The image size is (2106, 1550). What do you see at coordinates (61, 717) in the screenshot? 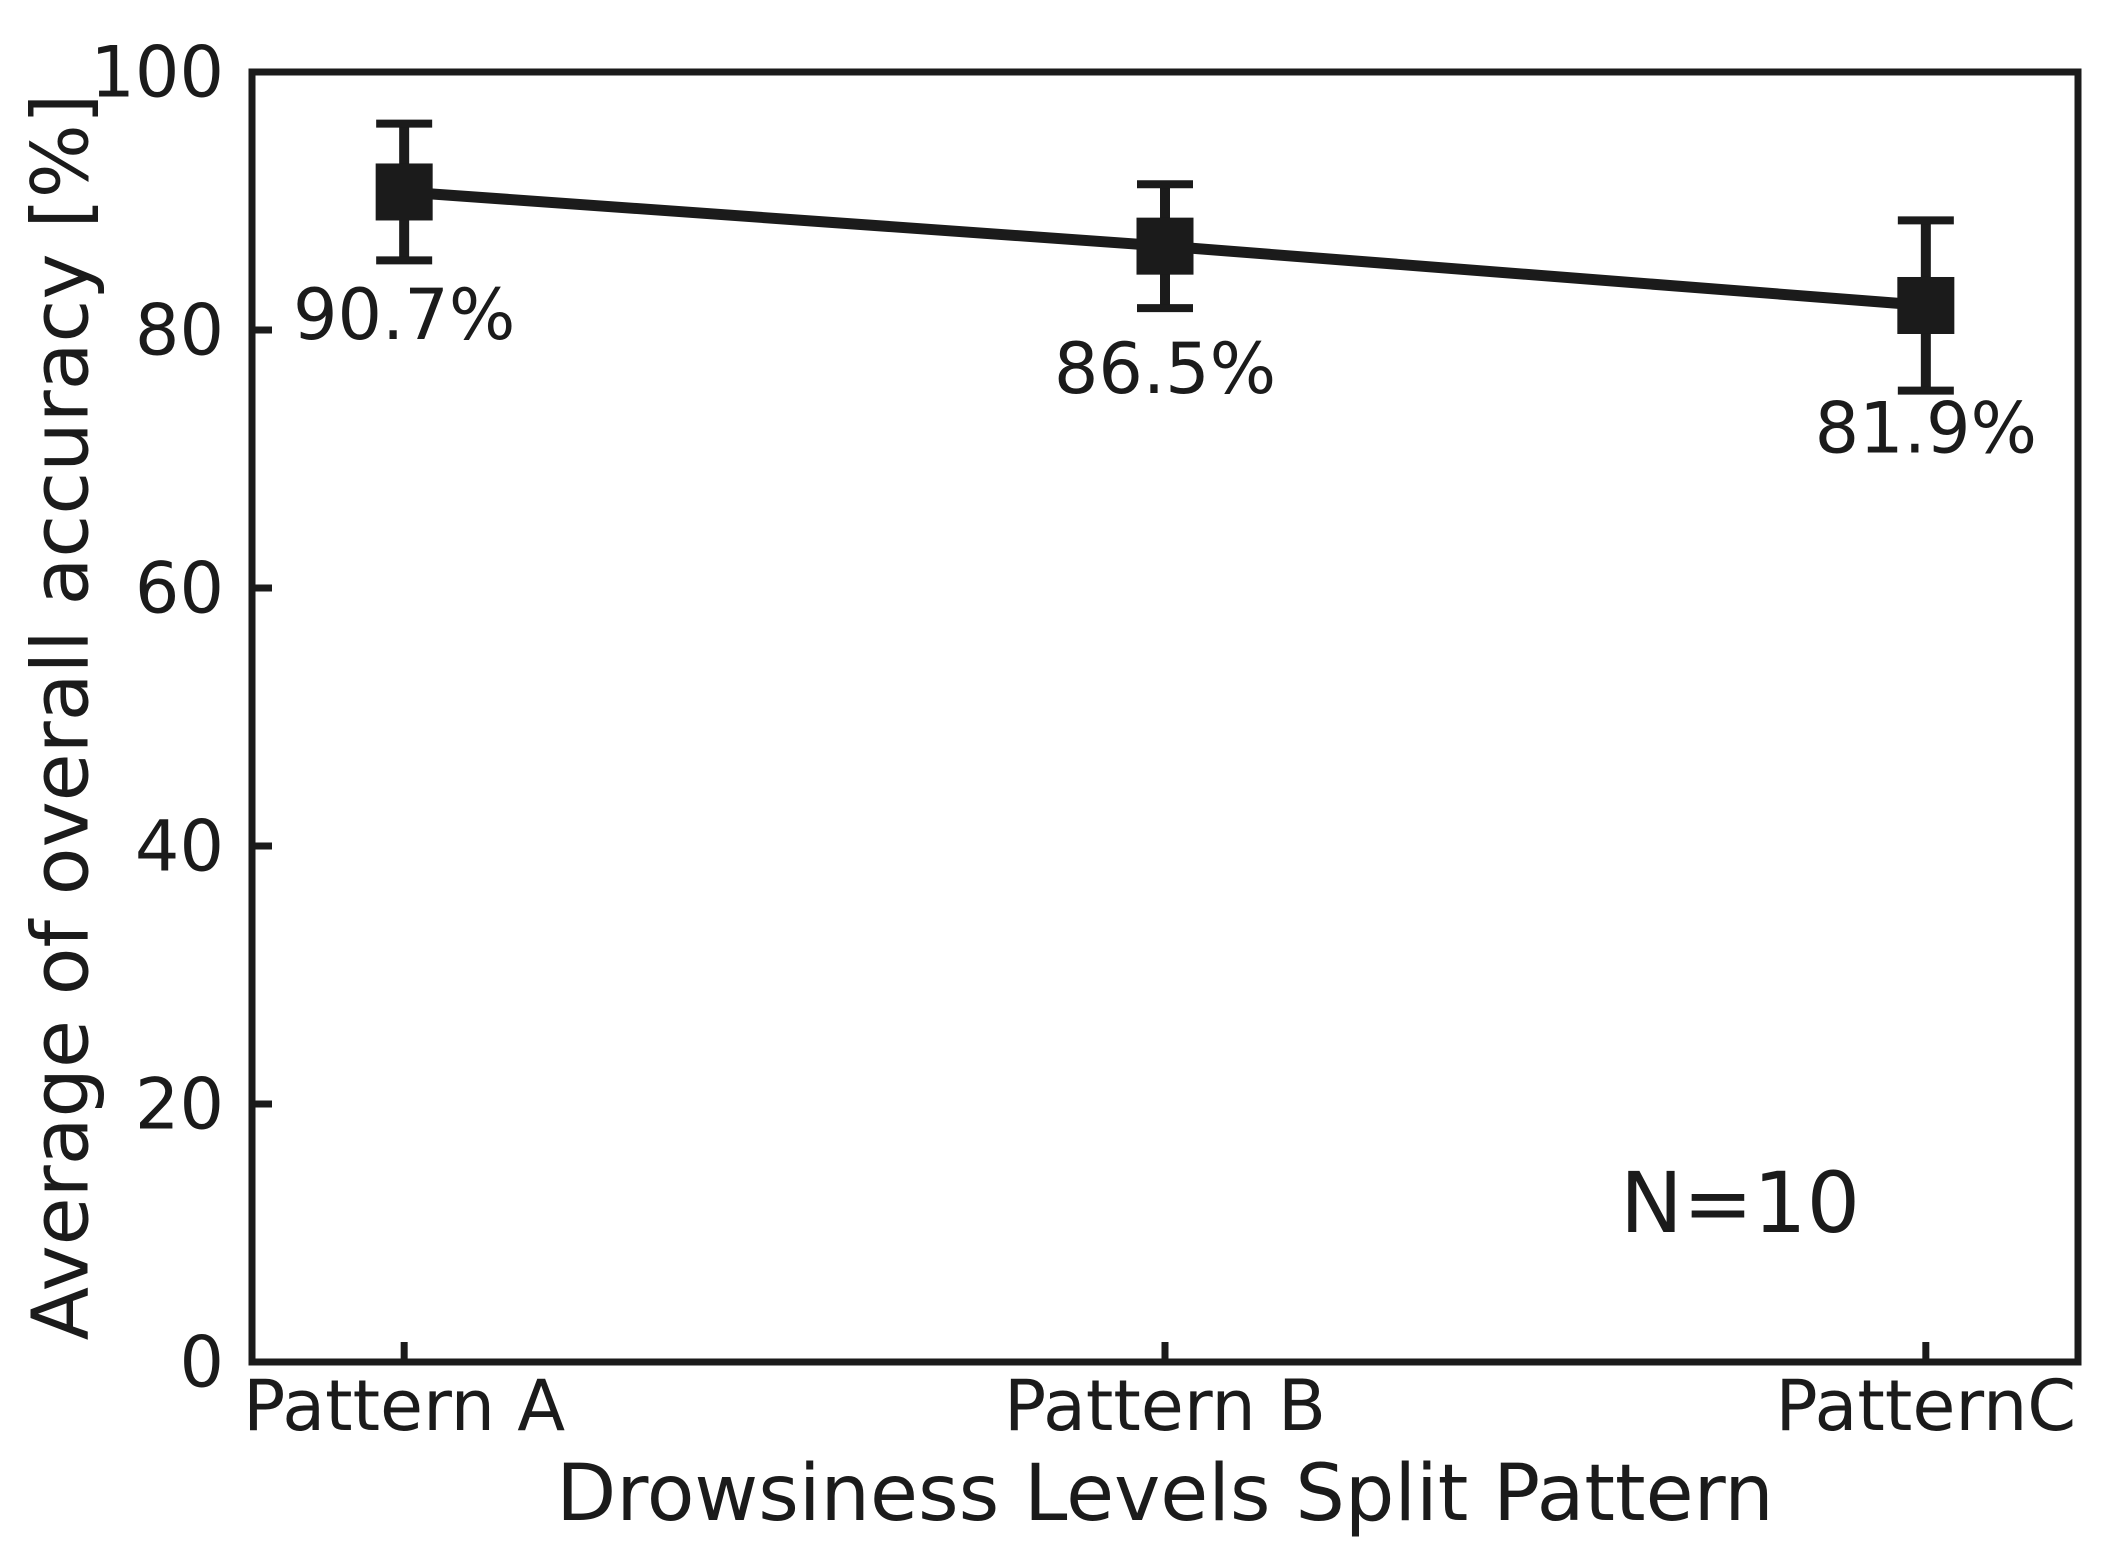
I see `y-axis-label: Average of overall accuracy [%]` at bounding box center [61, 717].